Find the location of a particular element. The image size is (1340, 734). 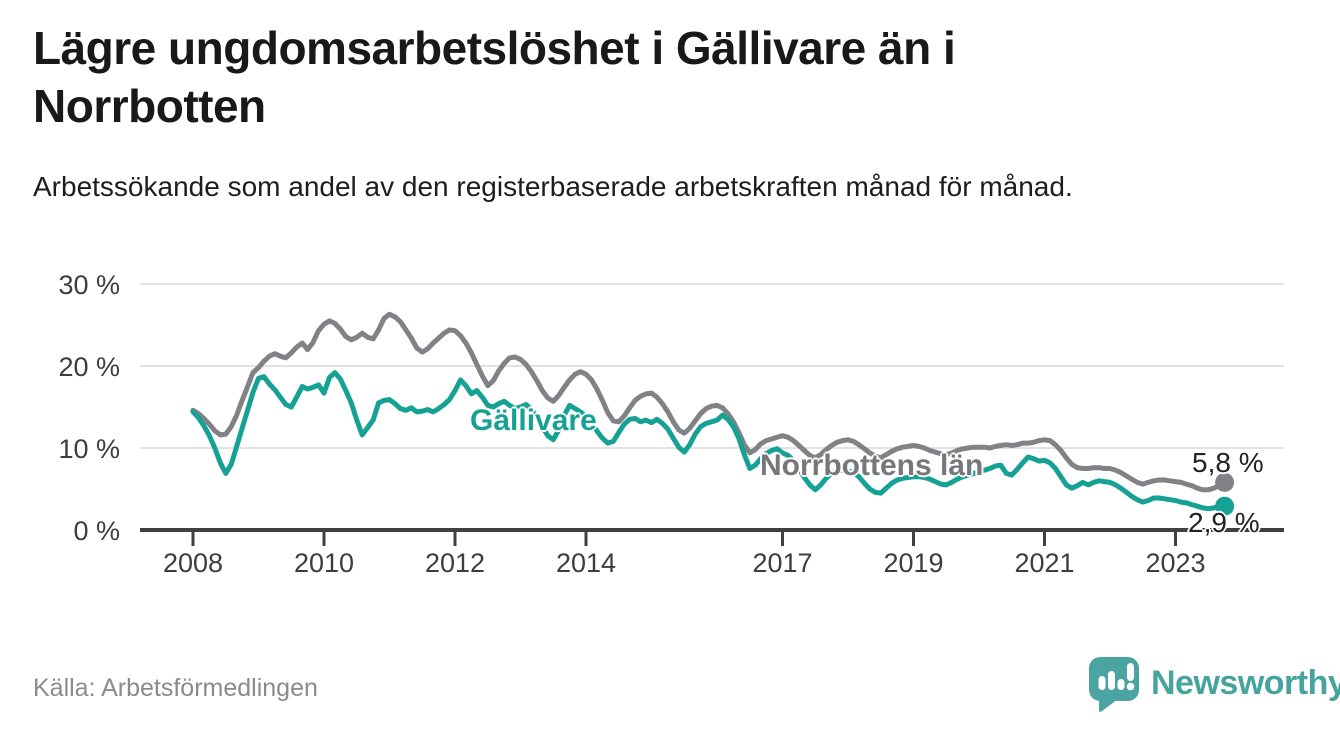

x-axis-label-2023: 2023 is located at coordinates (1175, 563).